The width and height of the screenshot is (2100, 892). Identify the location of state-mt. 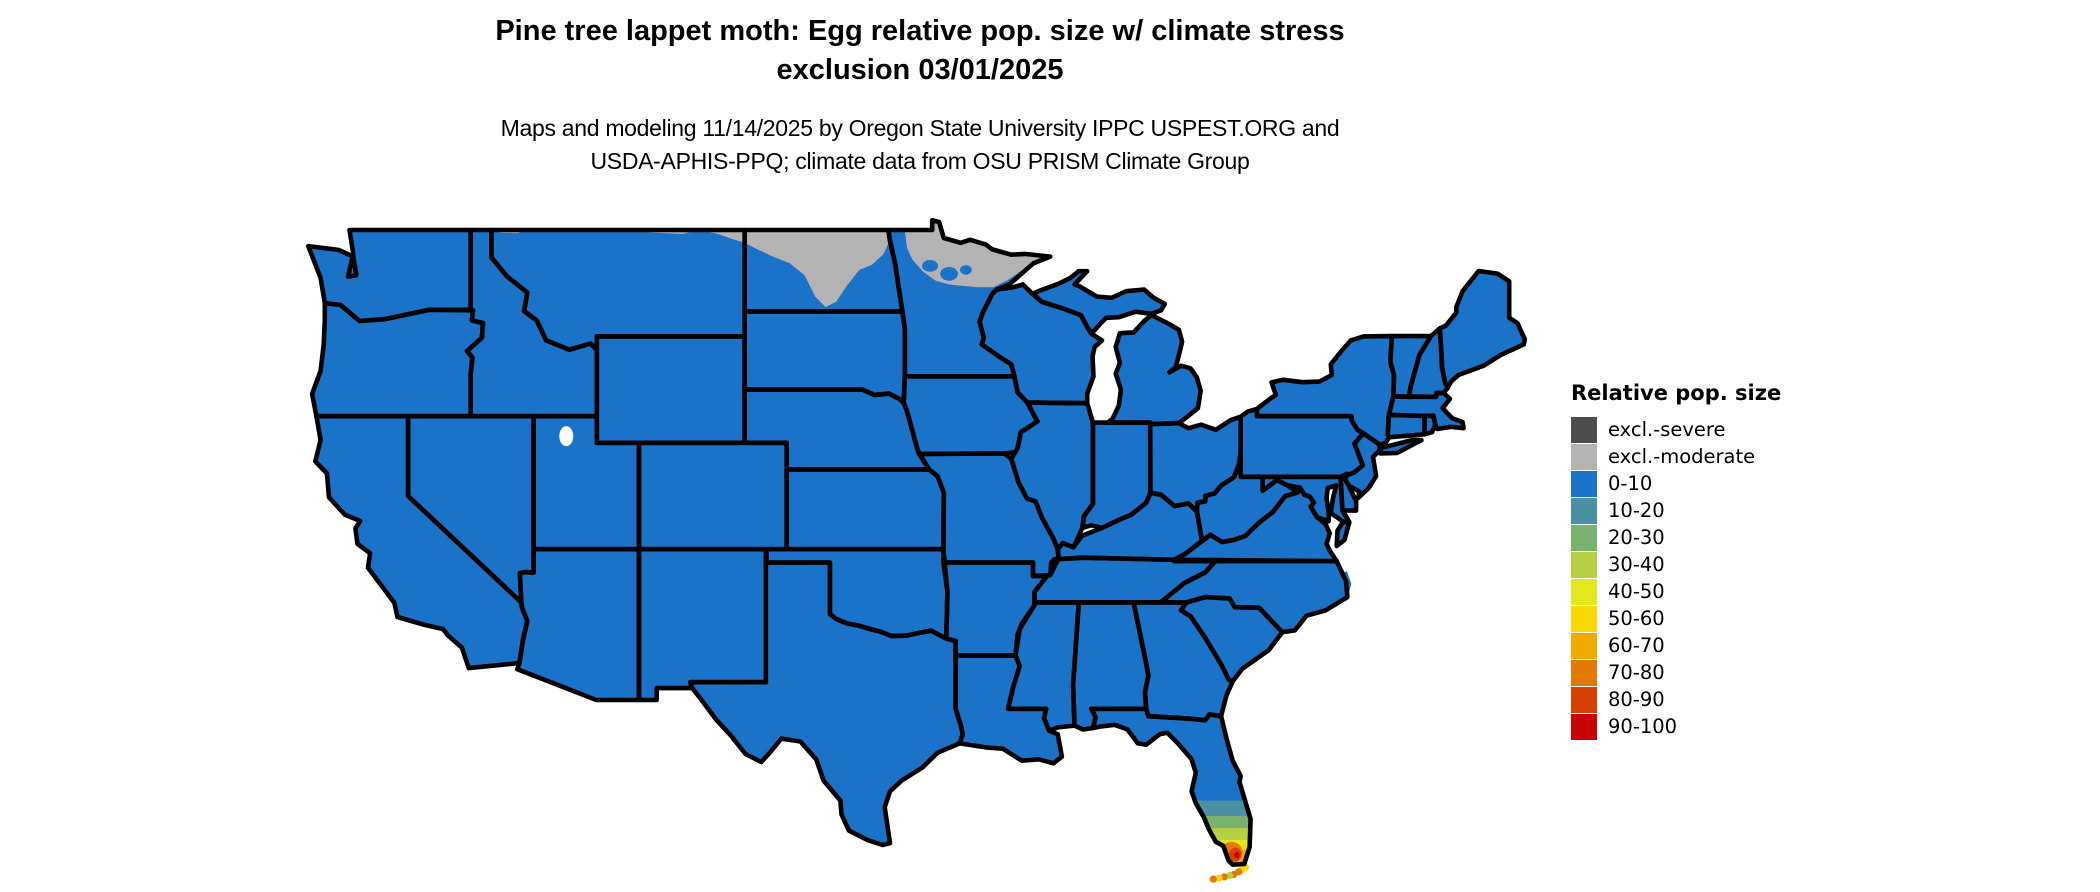
(618, 290).